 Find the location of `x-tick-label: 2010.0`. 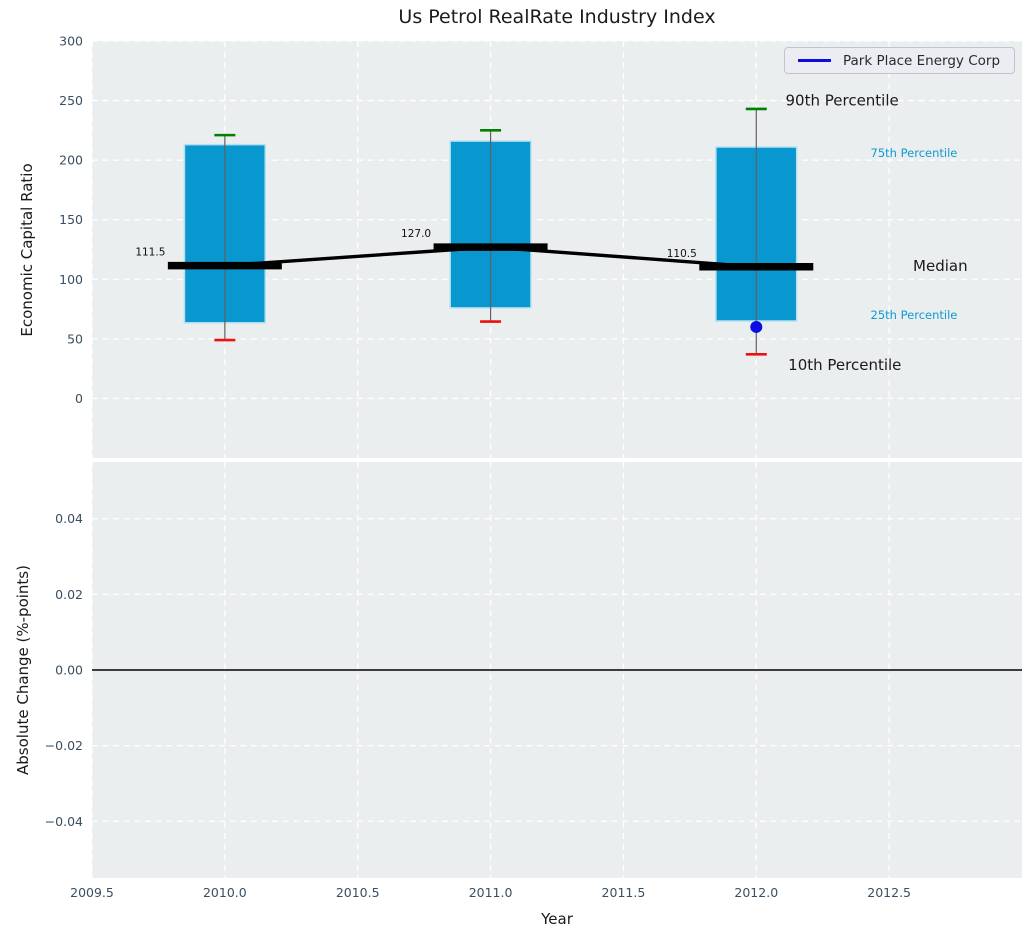

x-tick-label: 2010.0 is located at coordinates (225, 892).